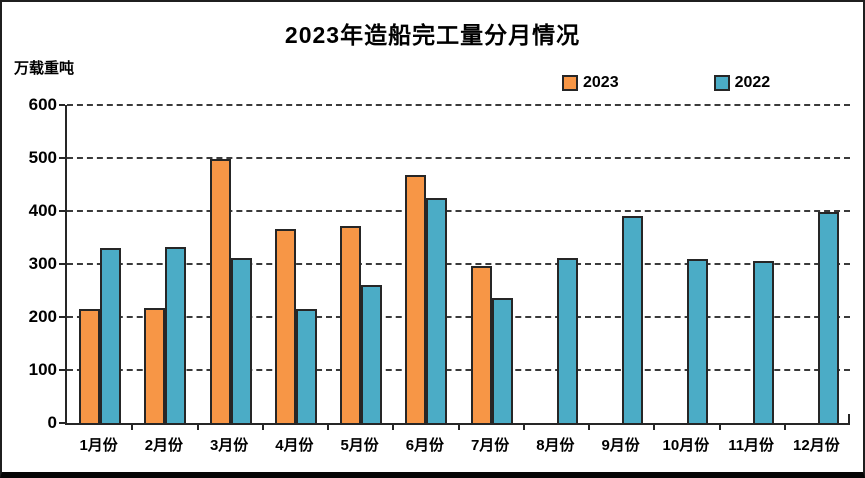 This screenshot has height=478, width=865. What do you see at coordinates (697, 341) in the screenshot?
I see `bar-2022-10月份` at bounding box center [697, 341].